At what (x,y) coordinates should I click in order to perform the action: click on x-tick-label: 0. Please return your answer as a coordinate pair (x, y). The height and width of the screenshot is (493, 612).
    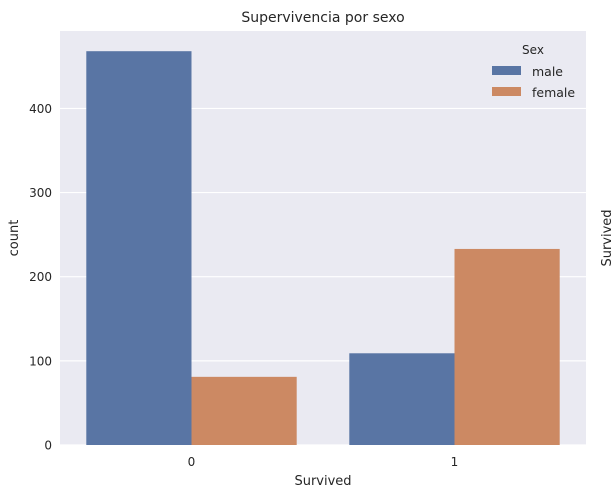
    Looking at the image, I should click on (192, 462).